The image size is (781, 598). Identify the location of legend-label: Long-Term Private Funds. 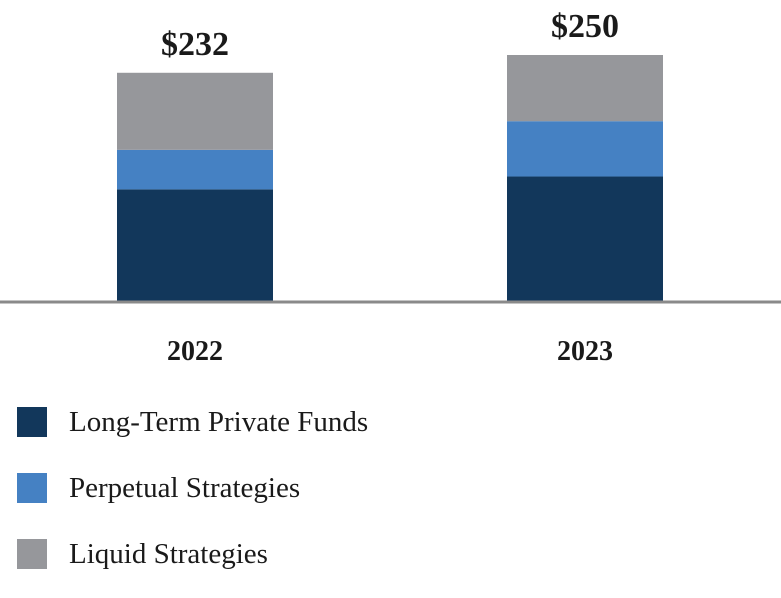
(219, 421).